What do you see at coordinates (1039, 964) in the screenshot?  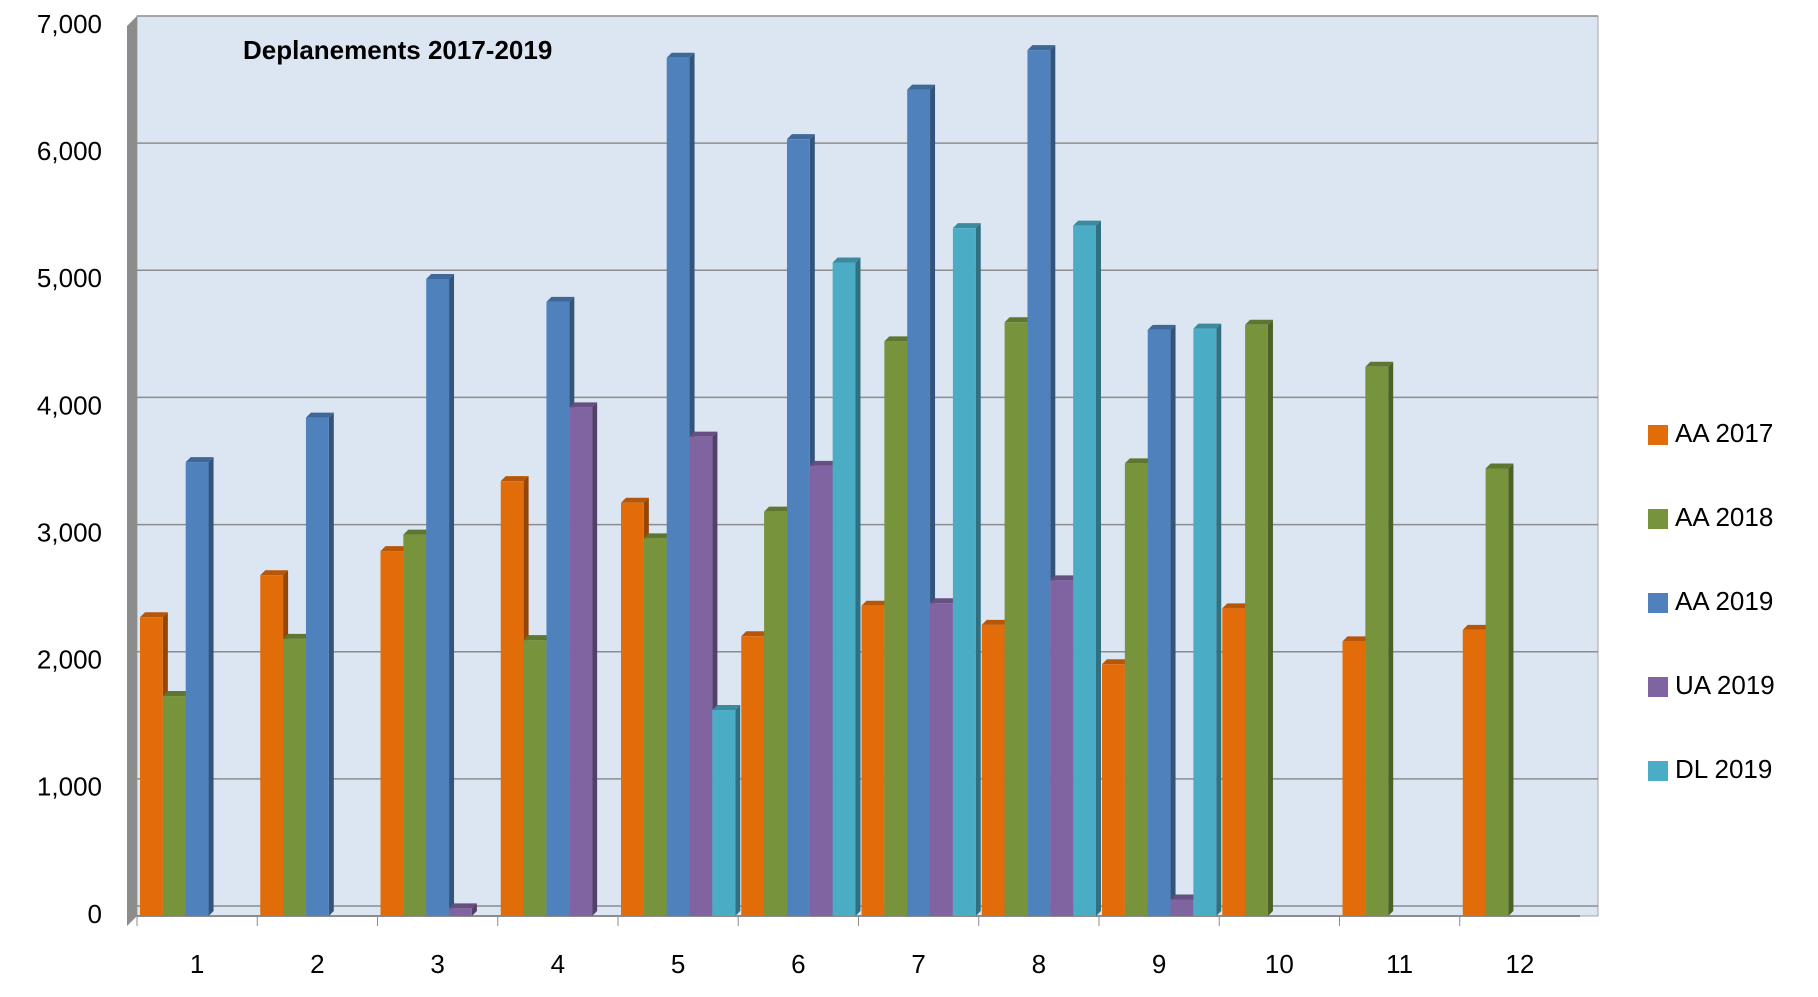 I see `x-tick-label: 8` at bounding box center [1039, 964].